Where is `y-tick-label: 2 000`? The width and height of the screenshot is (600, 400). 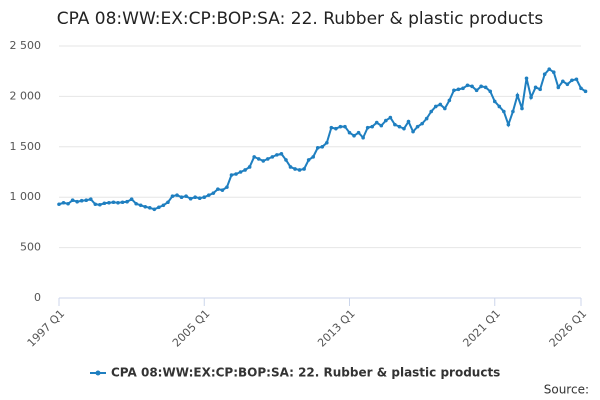
y-tick-label: 2 000 is located at coordinates (26, 95).